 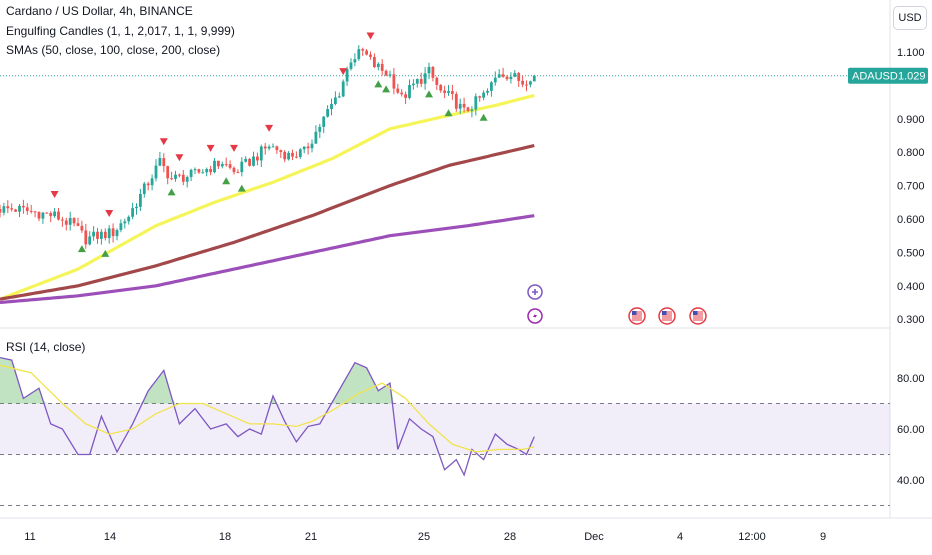 What do you see at coordinates (267, 380) in the screenshot?
I see `rsi-overbought-fill` at bounding box center [267, 380].